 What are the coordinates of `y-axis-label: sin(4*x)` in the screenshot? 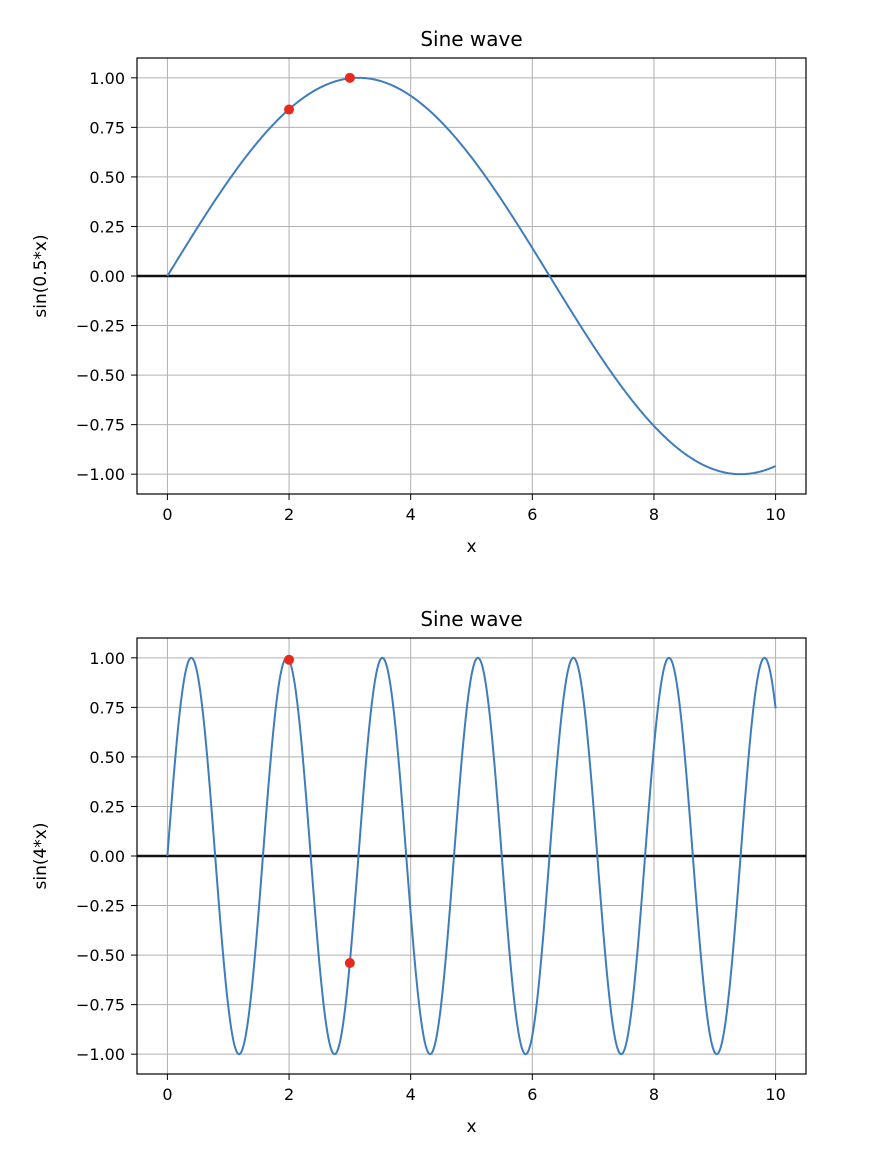 It's located at (41, 856).